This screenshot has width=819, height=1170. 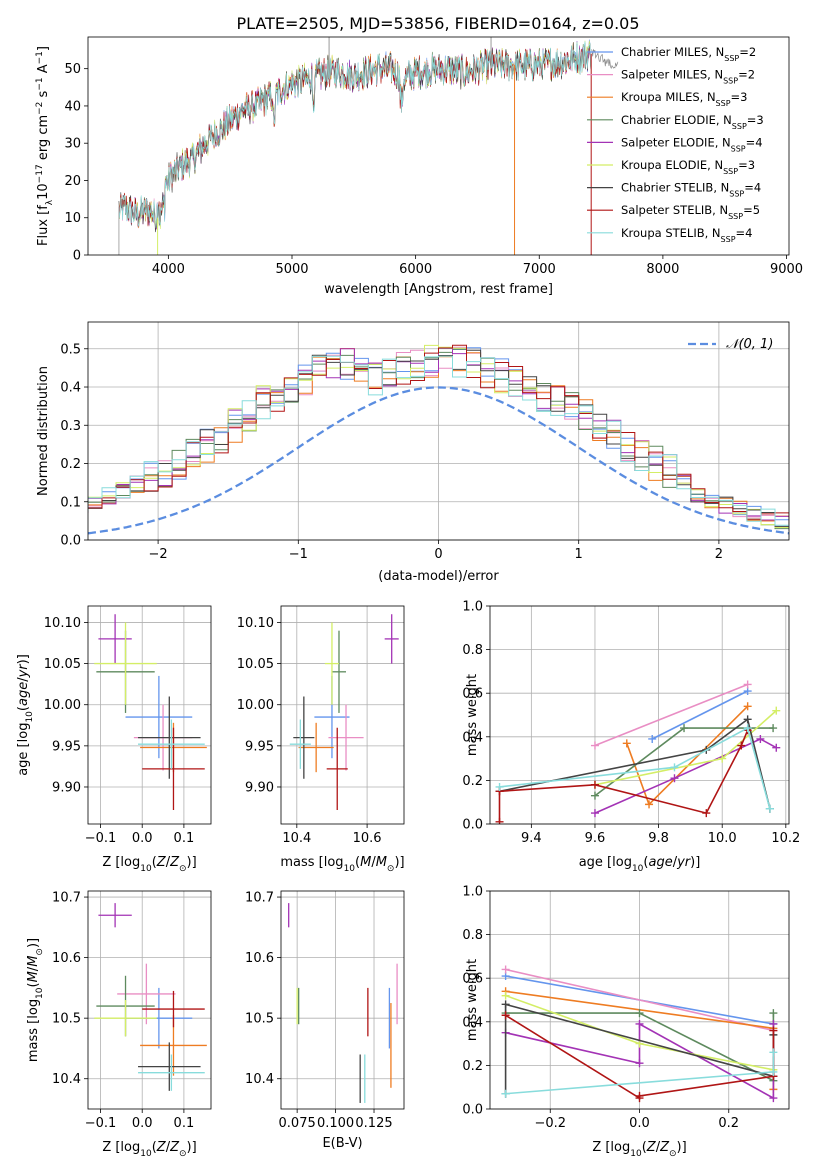 What do you see at coordinates (35, 1000) in the screenshot?
I see `y-axis-label: mass [log10(M/M⊙)]` at bounding box center [35, 1000].